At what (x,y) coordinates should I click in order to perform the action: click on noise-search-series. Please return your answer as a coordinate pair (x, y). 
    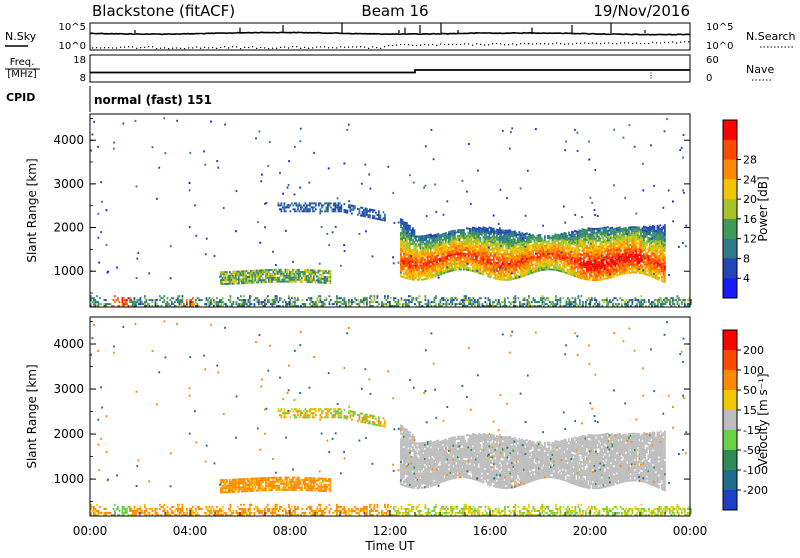
    Looking at the image, I should click on (390, 45).